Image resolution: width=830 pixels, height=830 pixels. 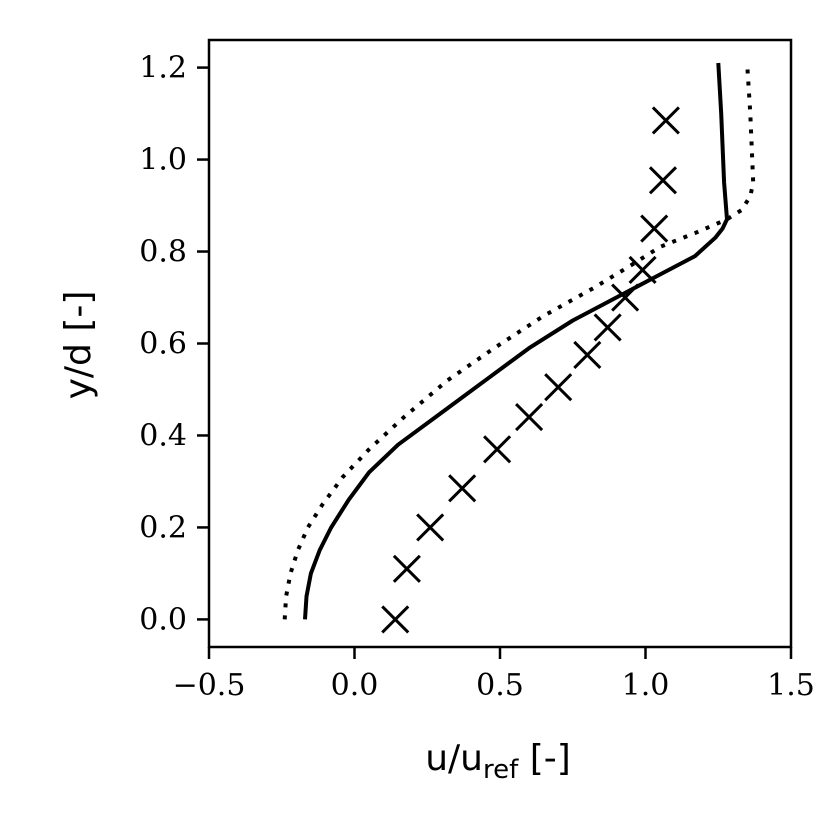 I want to click on x-tick-label: 0.0, so click(x=355, y=685).